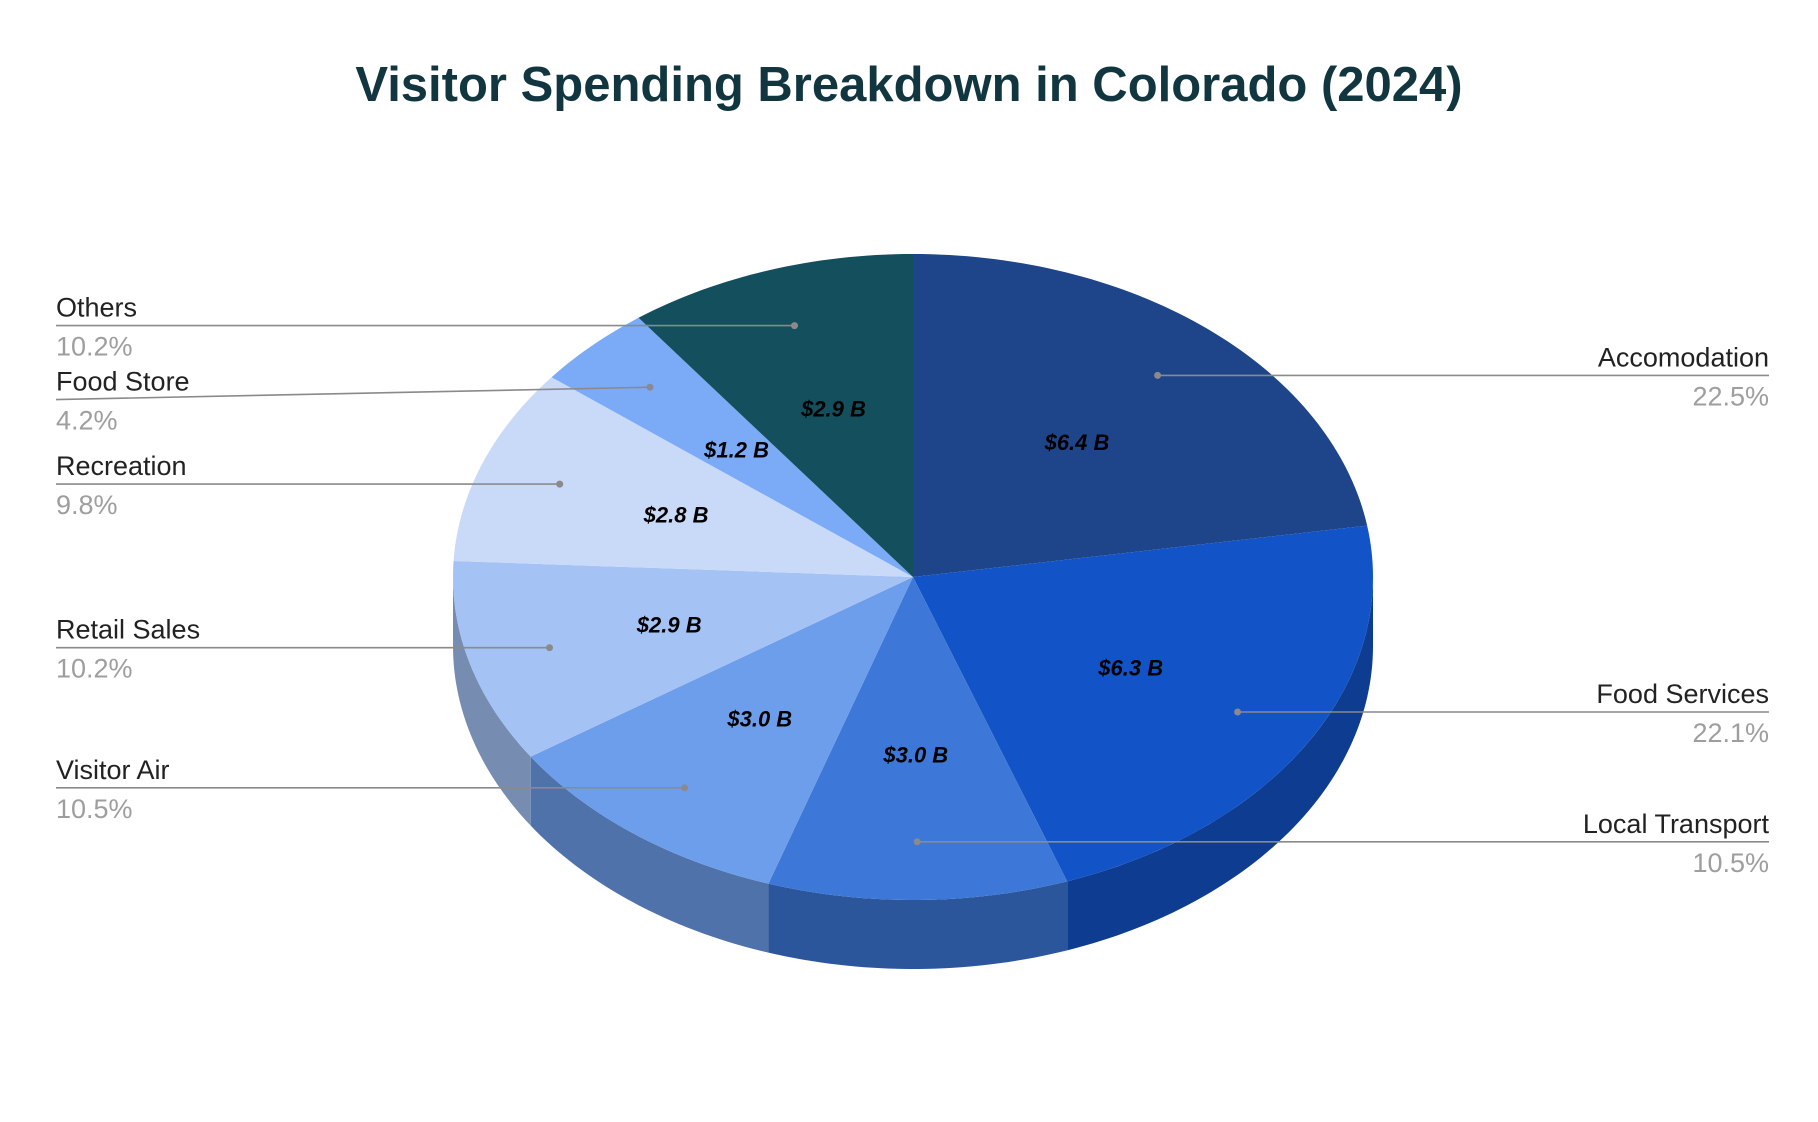 This screenshot has width=1818, height=1122. What do you see at coordinates (94, 669) in the screenshot?
I see `legend-percent-retail-sales: 10.2%` at bounding box center [94, 669].